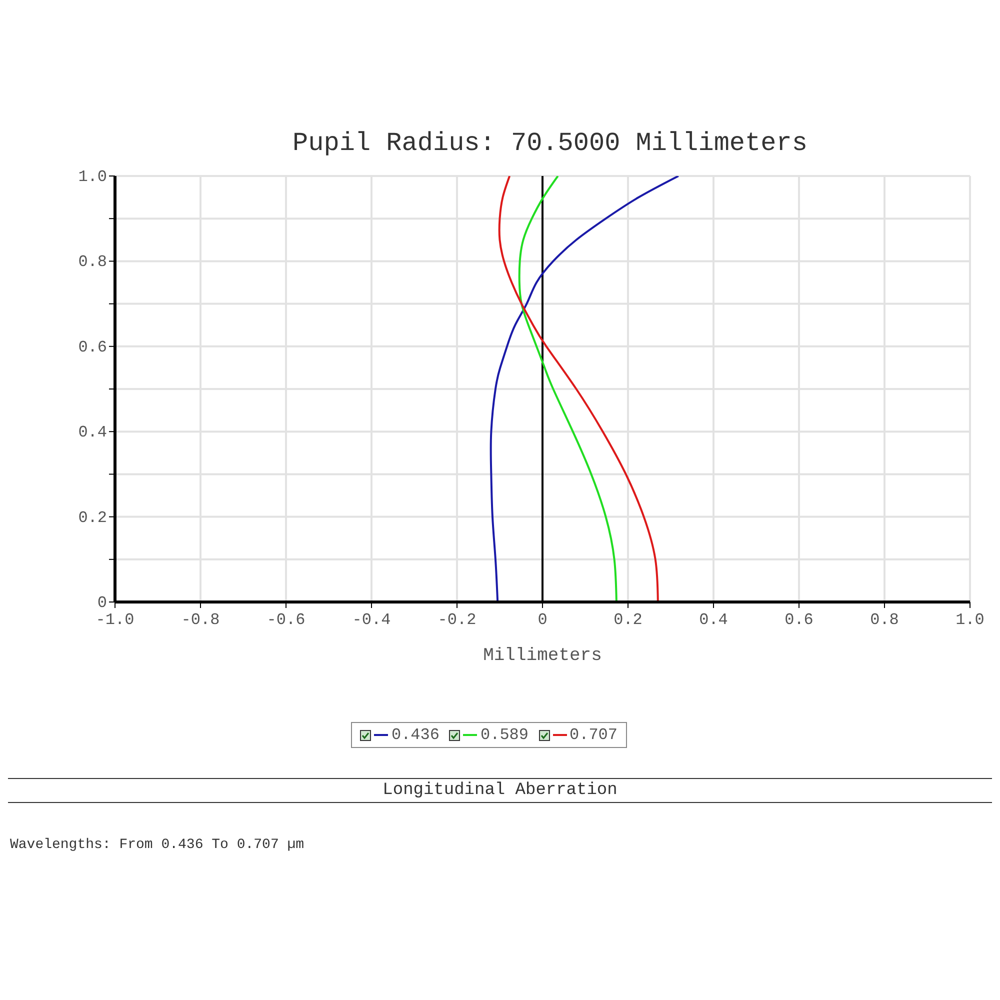  Describe the element at coordinates (92, 177) in the screenshot. I see `y-tick-label: 1.0` at that location.